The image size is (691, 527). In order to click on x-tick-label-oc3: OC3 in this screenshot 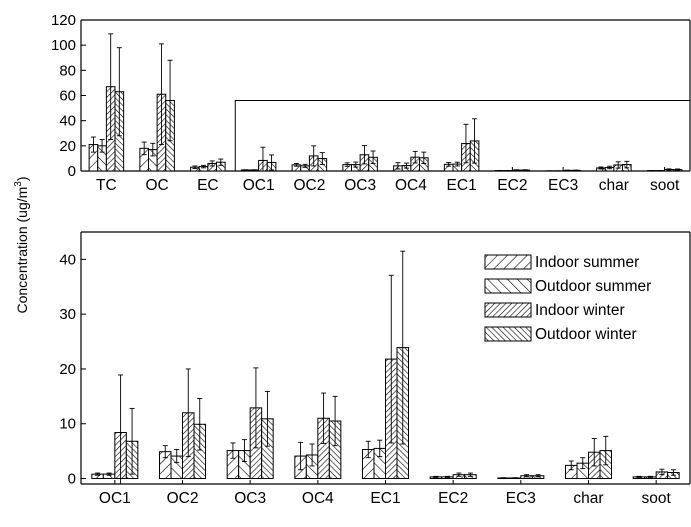, I will do `click(360, 185)`.